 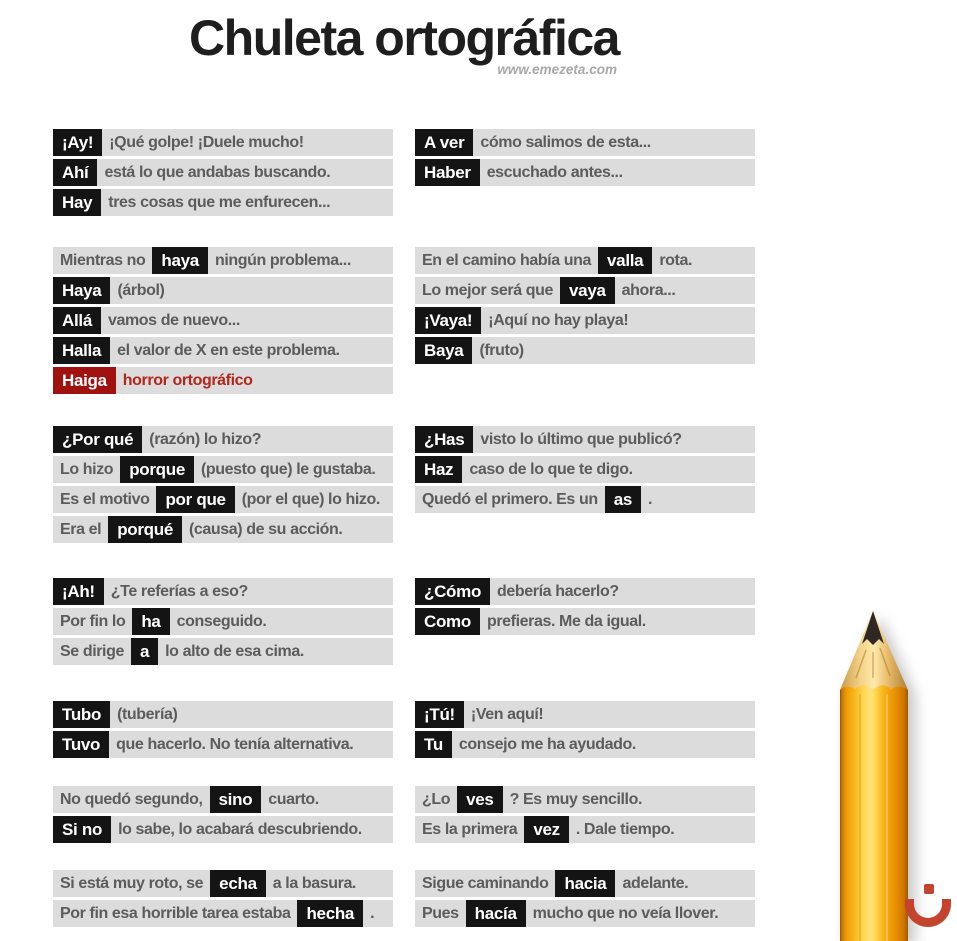 What do you see at coordinates (447, 172) in the screenshot?
I see `highlight-chip: Haber` at bounding box center [447, 172].